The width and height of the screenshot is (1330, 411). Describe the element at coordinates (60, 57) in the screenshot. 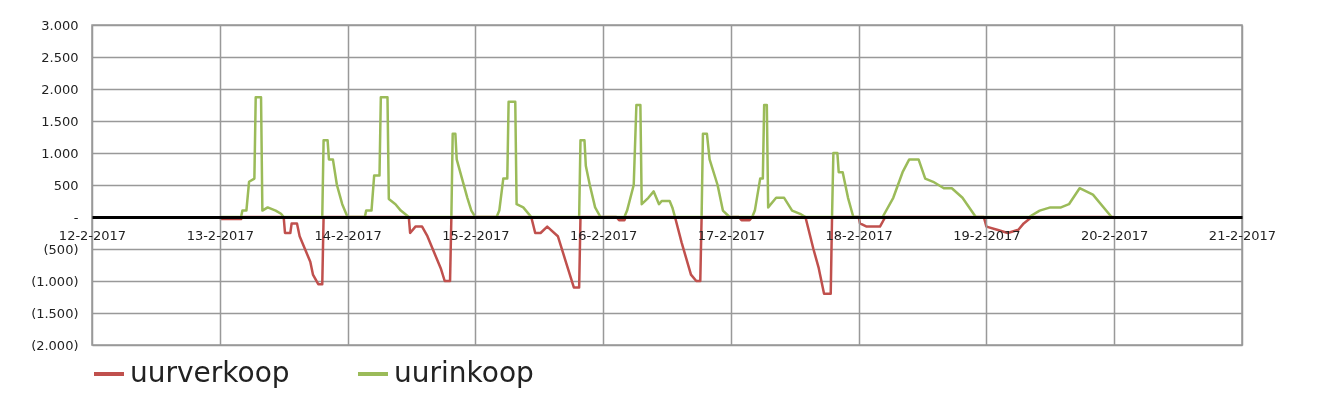

I see `y-tick-label: 2.500` at that location.